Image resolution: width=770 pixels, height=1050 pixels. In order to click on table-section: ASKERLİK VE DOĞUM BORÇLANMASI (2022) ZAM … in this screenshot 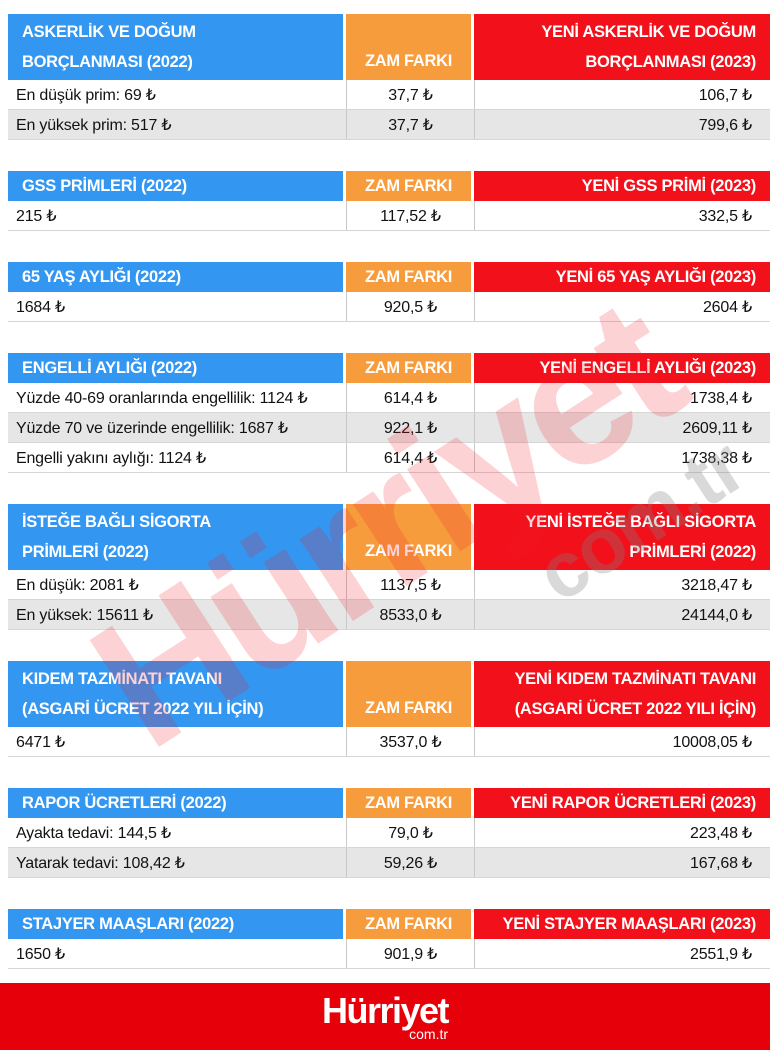, I will do `click(389, 77)`.